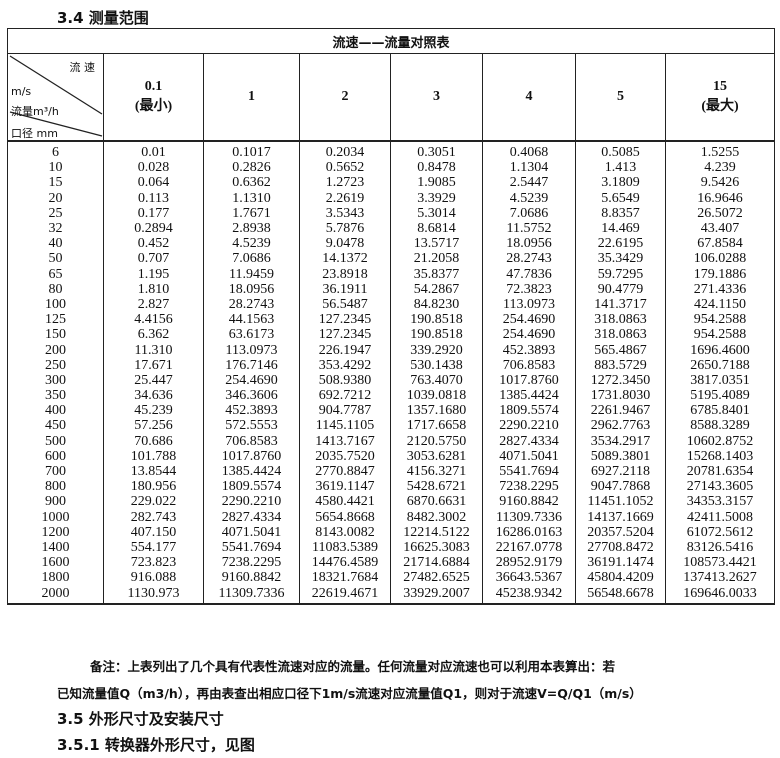 The height and width of the screenshot is (758, 780). Describe the element at coordinates (436, 274) in the screenshot. I see `flow-cell: 35.8377` at that location.